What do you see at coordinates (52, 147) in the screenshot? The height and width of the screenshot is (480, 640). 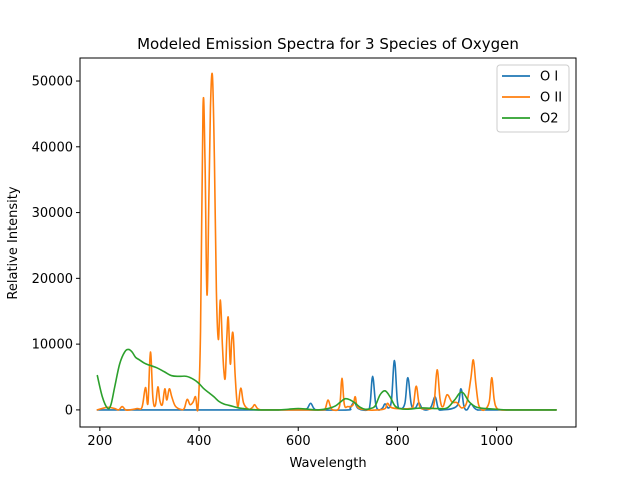 I see `y-tick-label: 40000` at bounding box center [52, 147].